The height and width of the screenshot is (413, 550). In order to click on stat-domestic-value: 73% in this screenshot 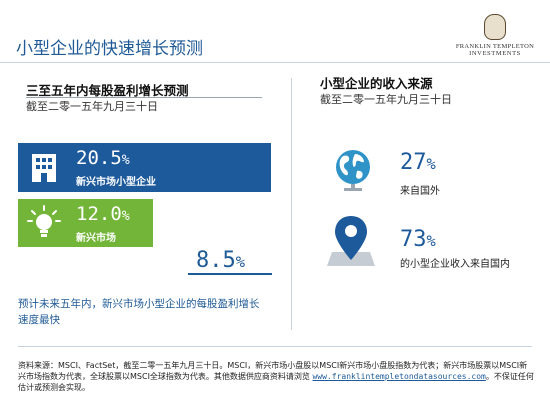, I will do `click(418, 239)`.